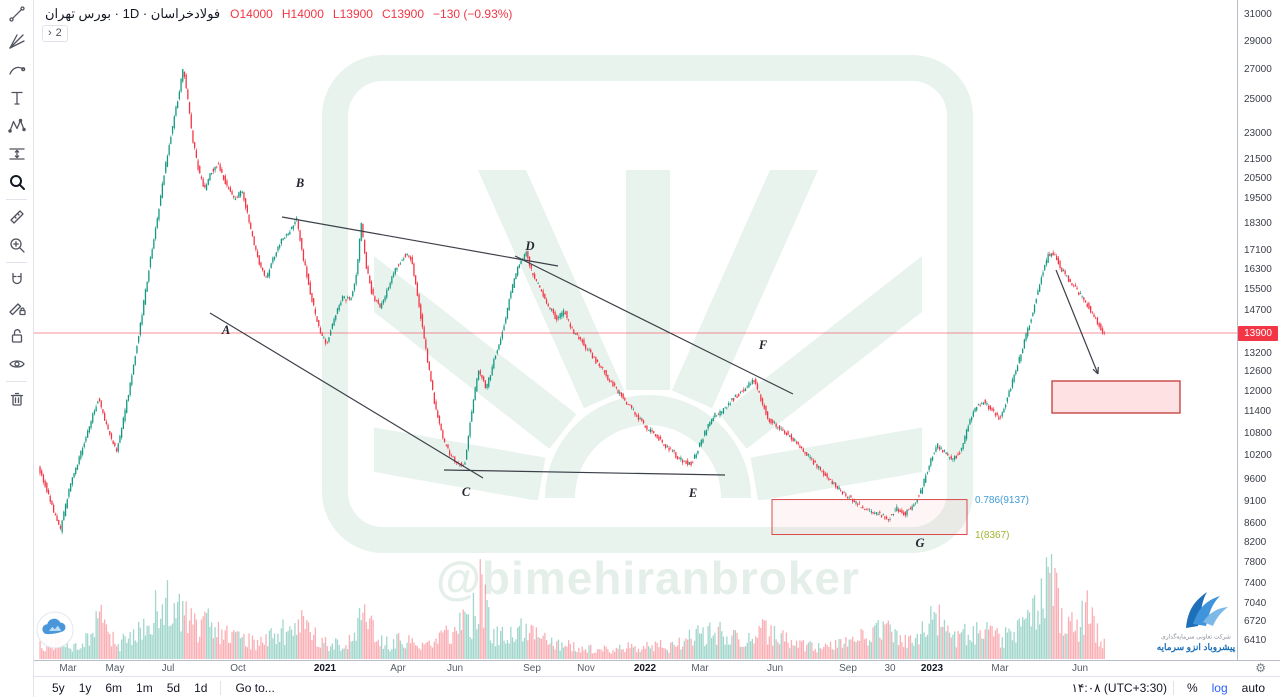 The width and height of the screenshot is (1280, 697). Describe the element at coordinates (201, 687) in the screenshot. I see `range-1d-button: 1d` at that location.